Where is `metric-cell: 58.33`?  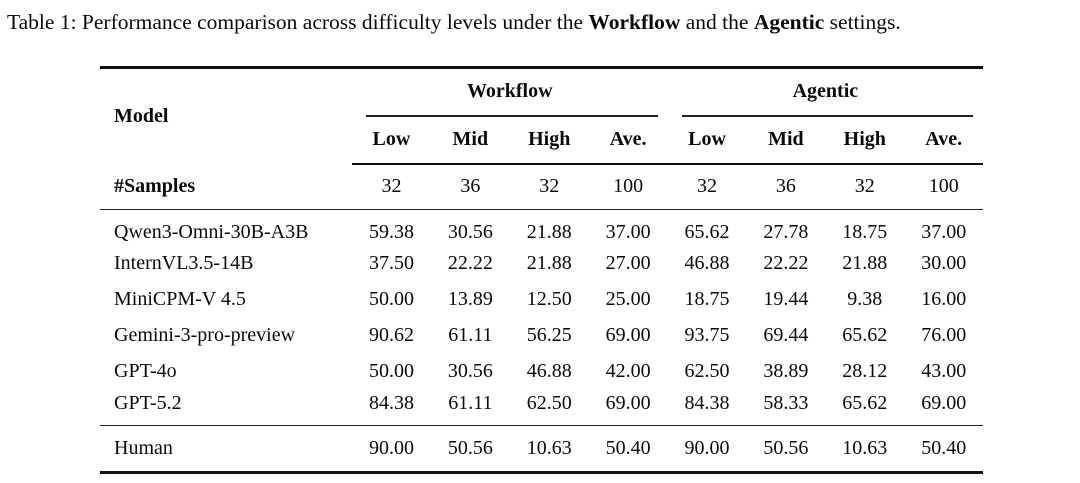 metric-cell: 58.33 is located at coordinates (786, 403).